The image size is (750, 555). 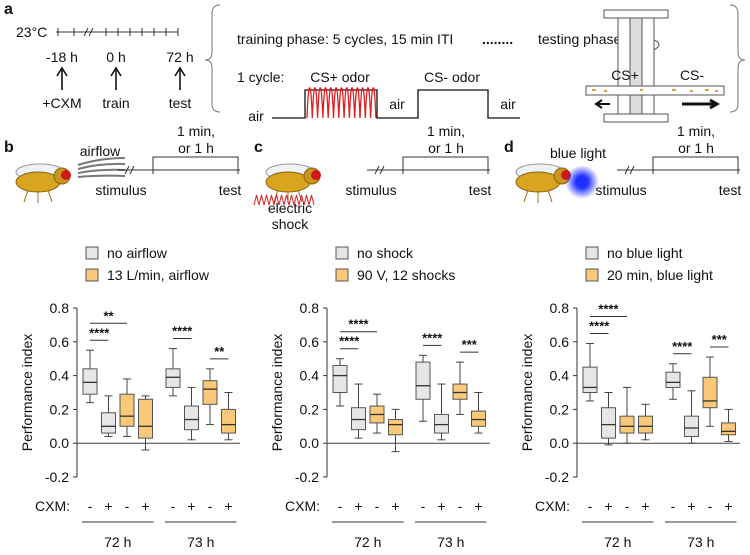 What do you see at coordinates (656, 45) in the screenshot?
I see `maze-handle` at bounding box center [656, 45].